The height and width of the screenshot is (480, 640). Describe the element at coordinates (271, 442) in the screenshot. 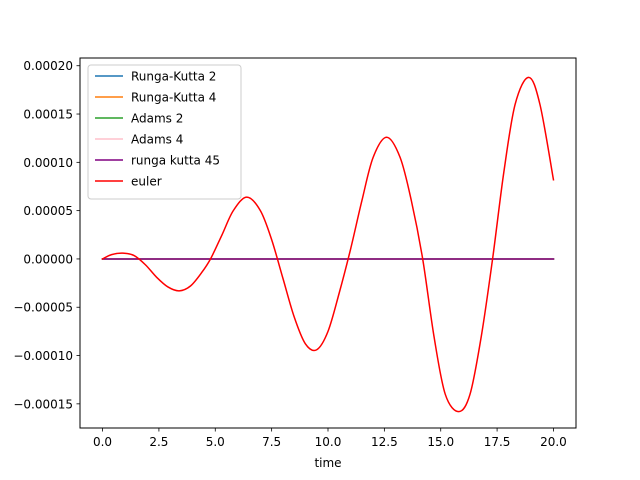

I see `x-tick-label: 7.5` at that location.